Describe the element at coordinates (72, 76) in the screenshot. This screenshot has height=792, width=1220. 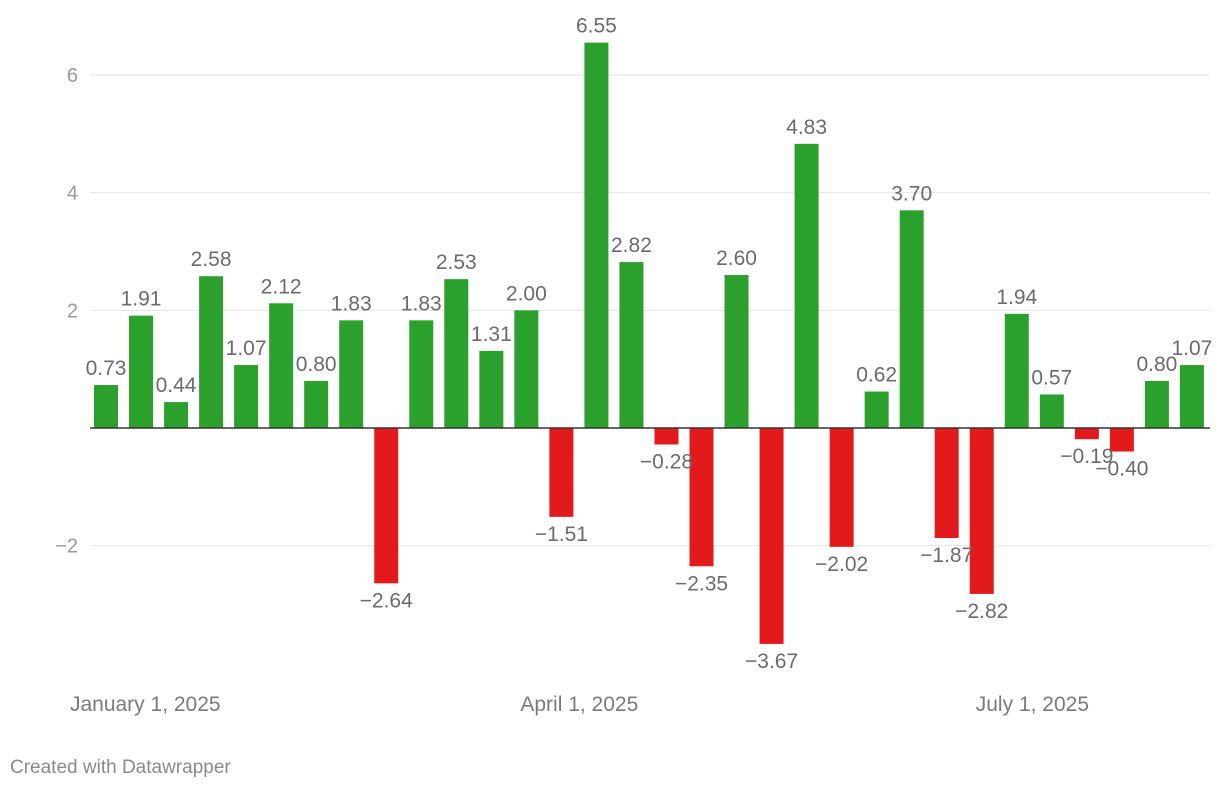
I see `y-tick-label: 6` at that location.